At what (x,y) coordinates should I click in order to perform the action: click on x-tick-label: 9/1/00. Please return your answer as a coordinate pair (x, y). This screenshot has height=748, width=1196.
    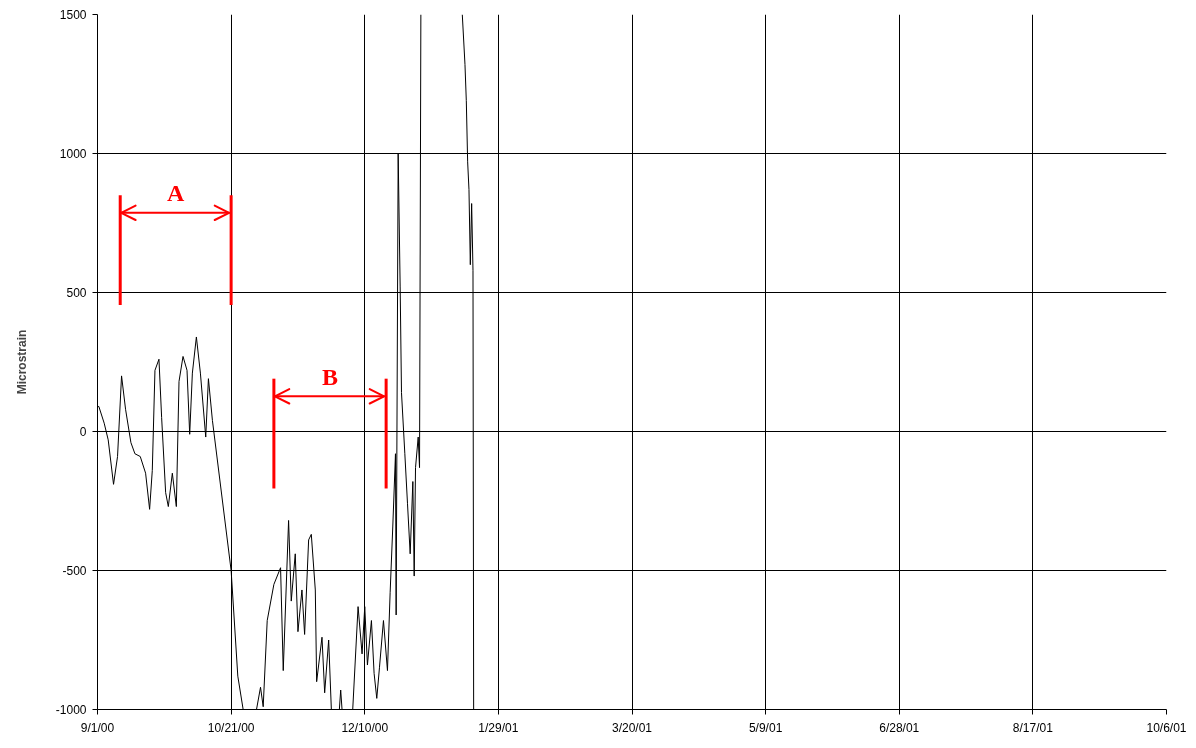
    Looking at the image, I should click on (97, 727).